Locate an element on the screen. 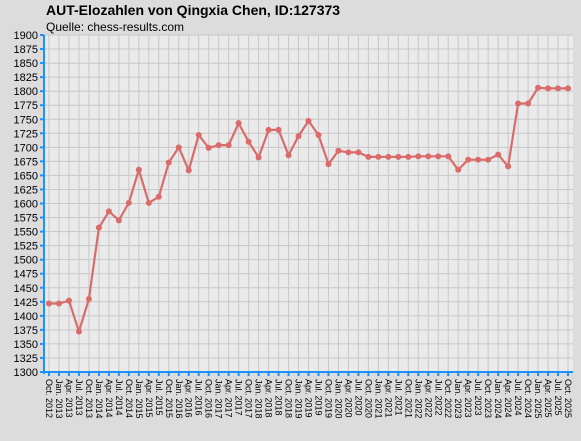 The width and height of the screenshot is (581, 441). y-tick-label: 1600 is located at coordinates (26, 205).